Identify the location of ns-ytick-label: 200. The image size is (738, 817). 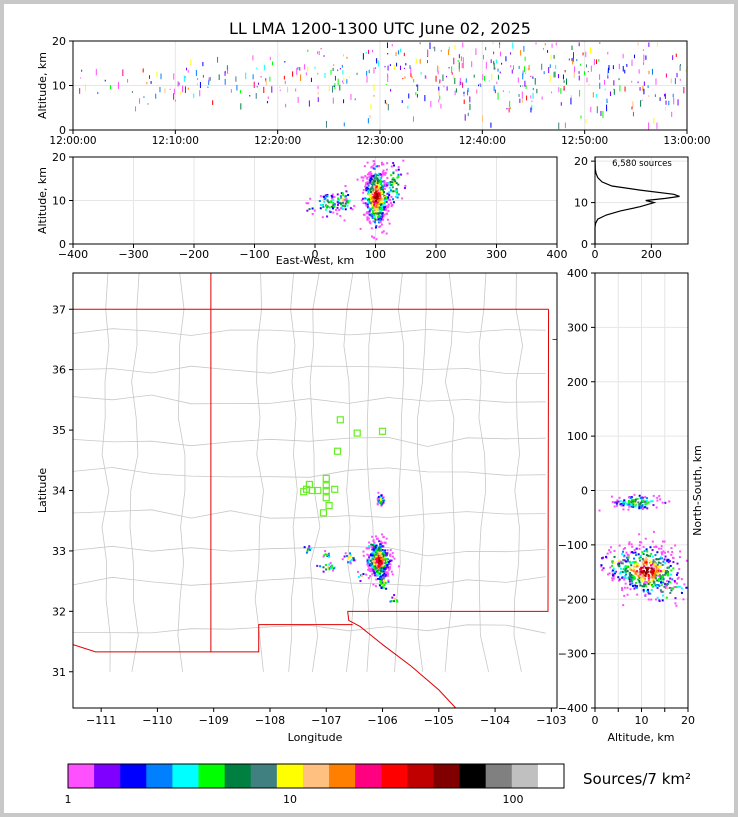
(577, 382).